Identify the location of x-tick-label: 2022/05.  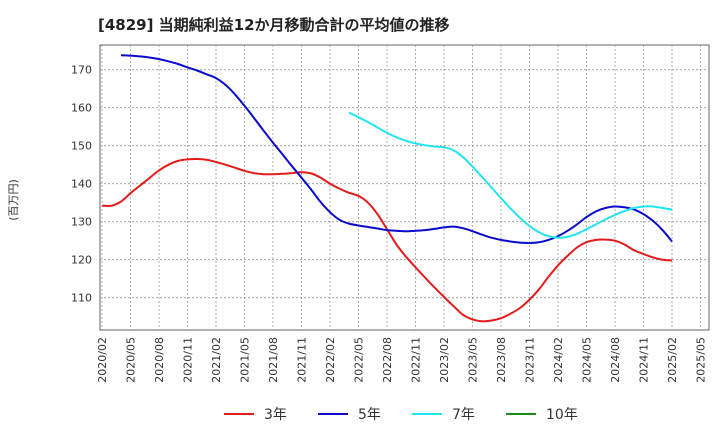
(359, 360).